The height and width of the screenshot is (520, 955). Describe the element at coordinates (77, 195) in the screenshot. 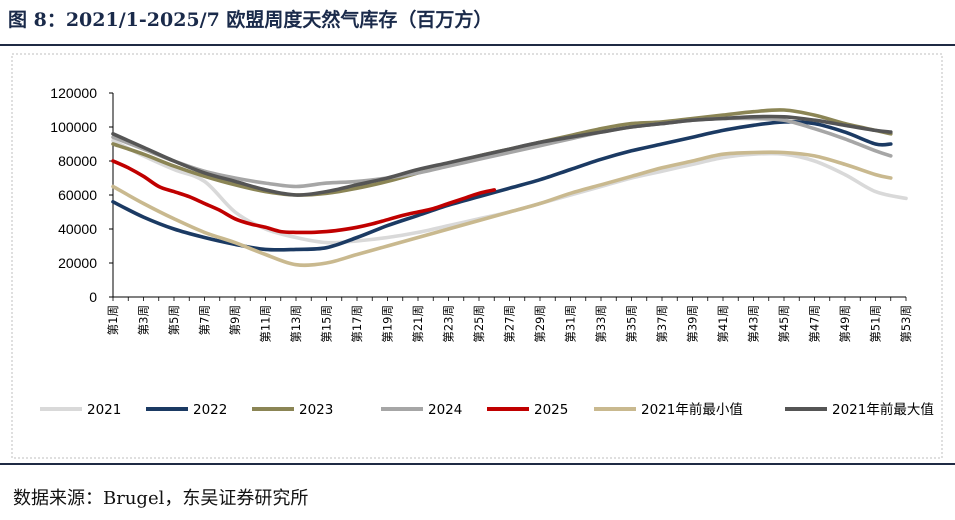

I see `y-tick-label: 60000` at that location.